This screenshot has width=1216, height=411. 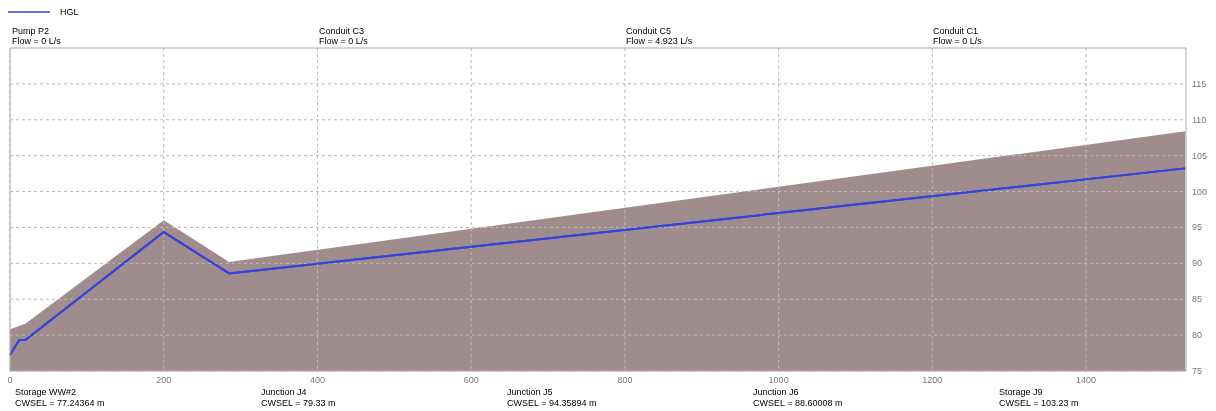 I want to click on x-tick-label: 1000, so click(x=778, y=380).